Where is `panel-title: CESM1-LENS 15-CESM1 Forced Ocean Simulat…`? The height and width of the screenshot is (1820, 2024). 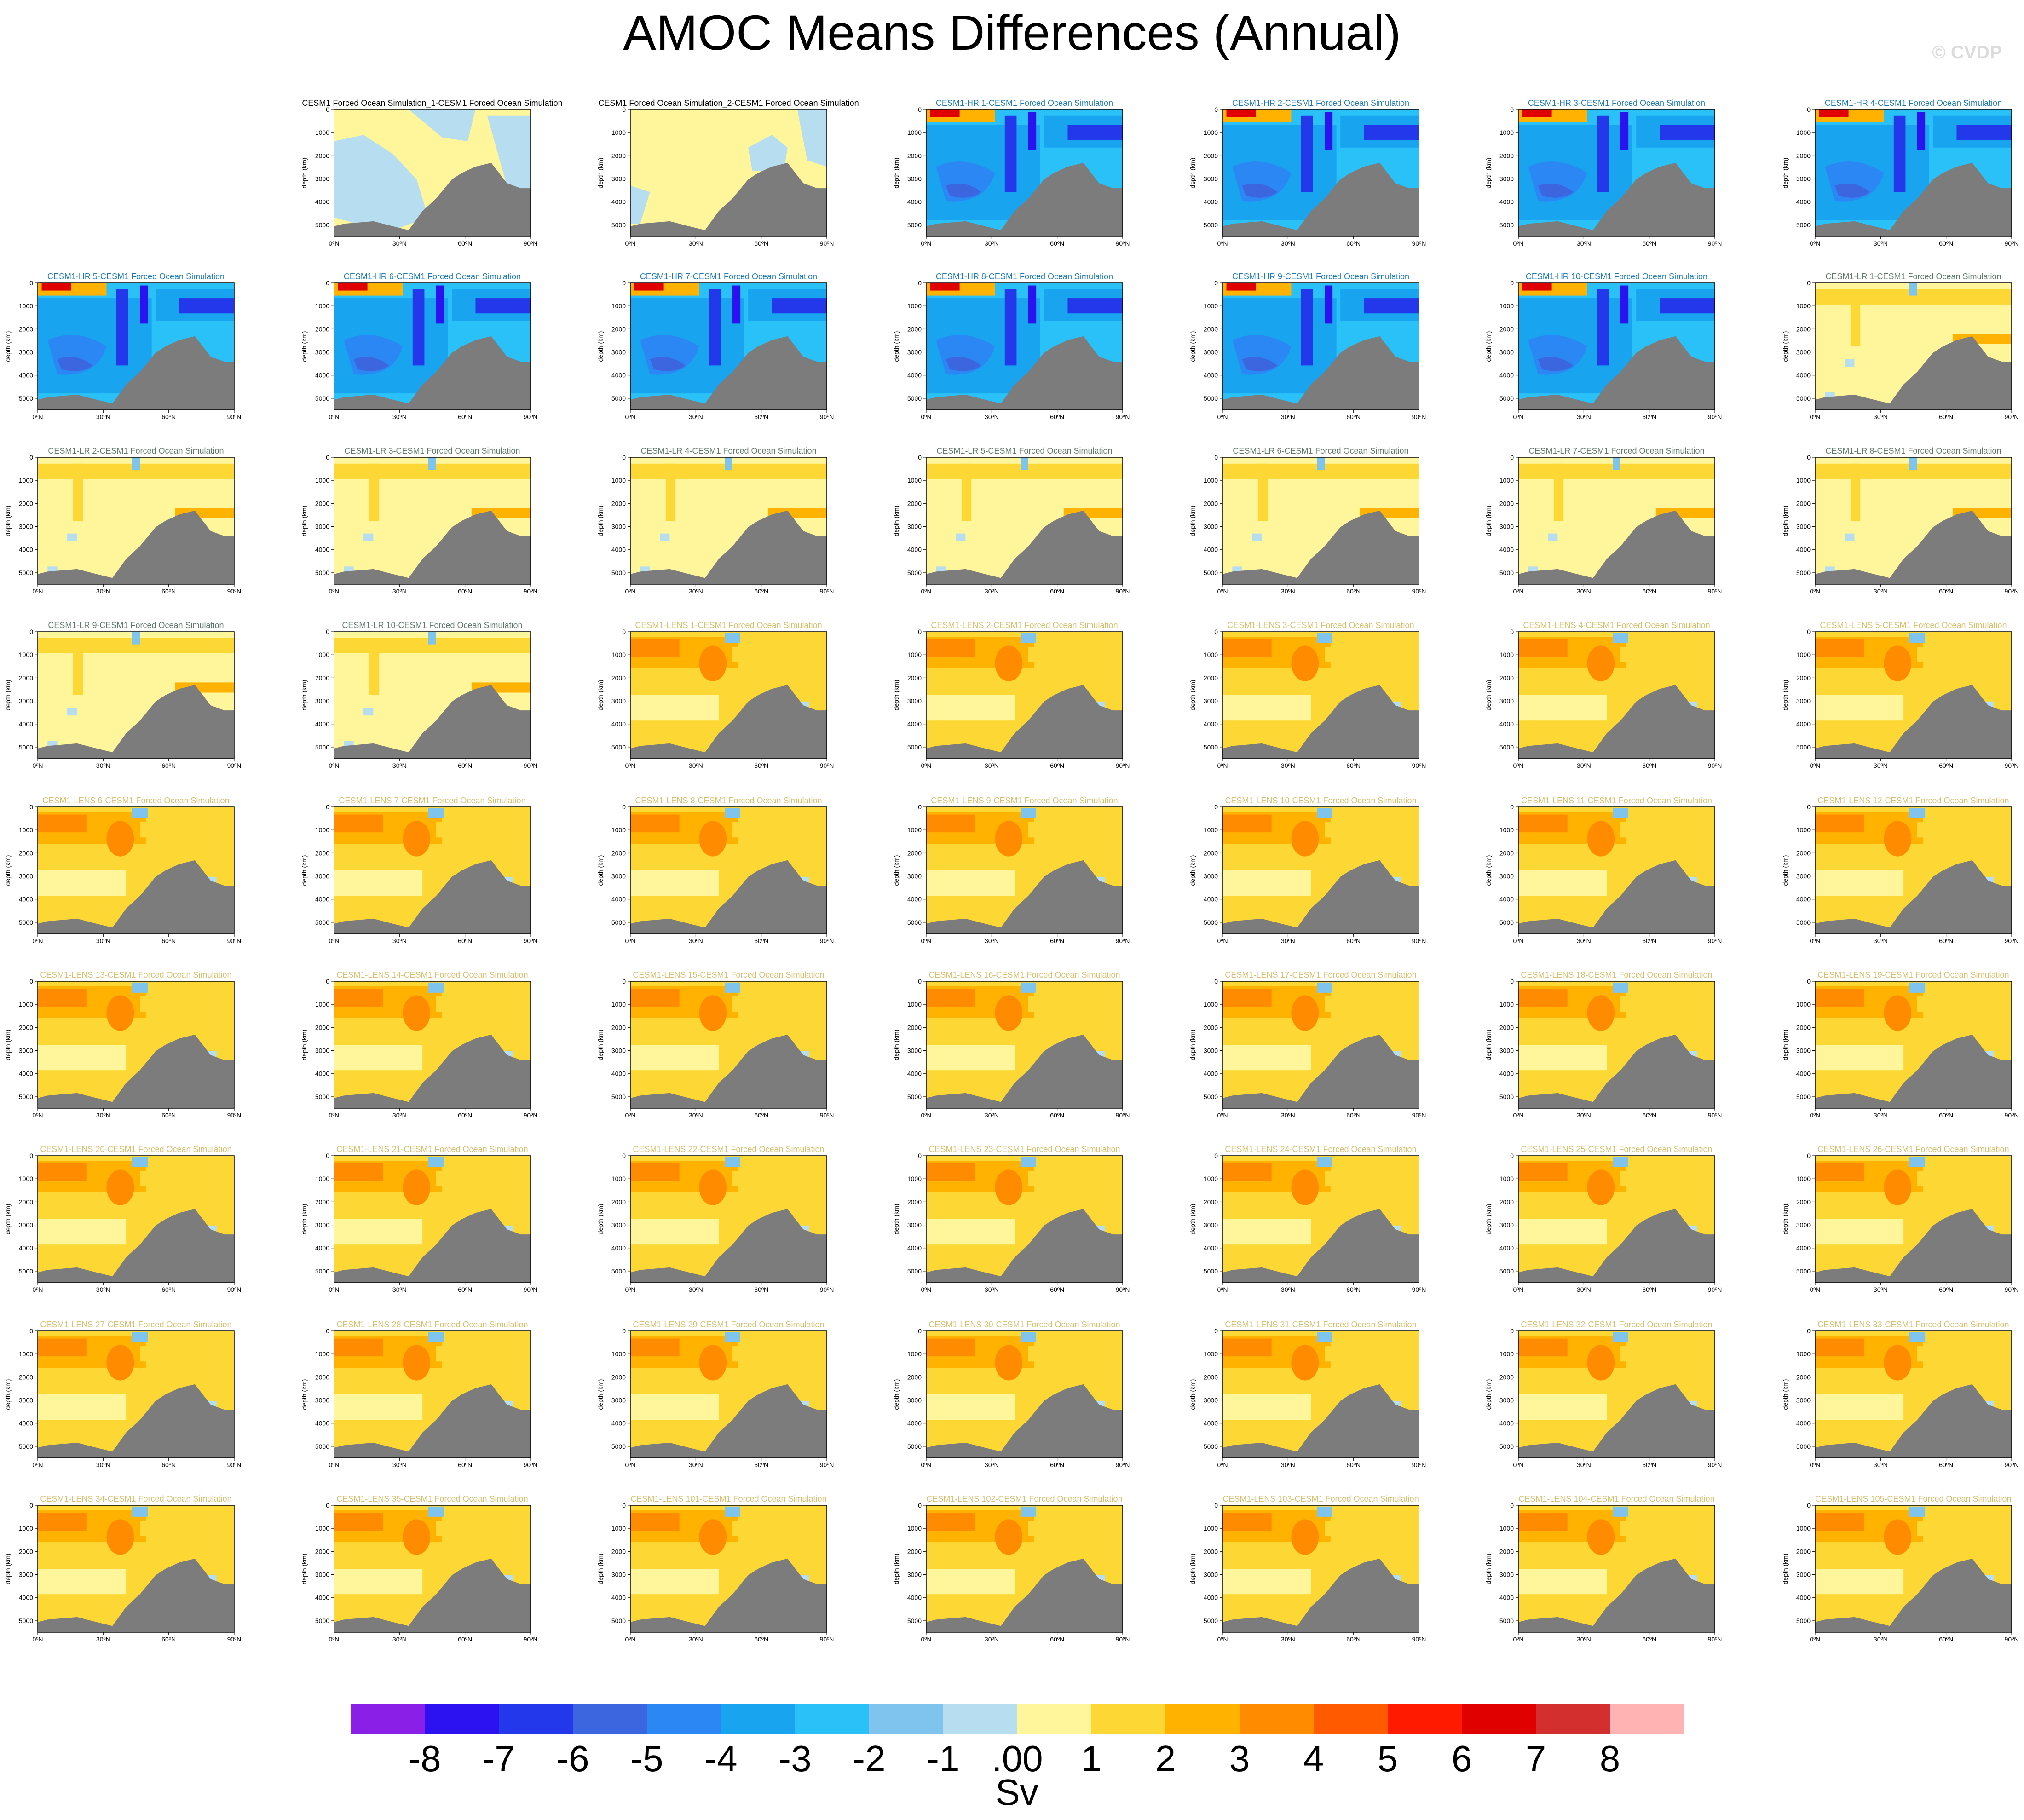 panel-title: CESM1-LENS 15-CESM1 Forced Ocean Simulat… is located at coordinates (728, 974).